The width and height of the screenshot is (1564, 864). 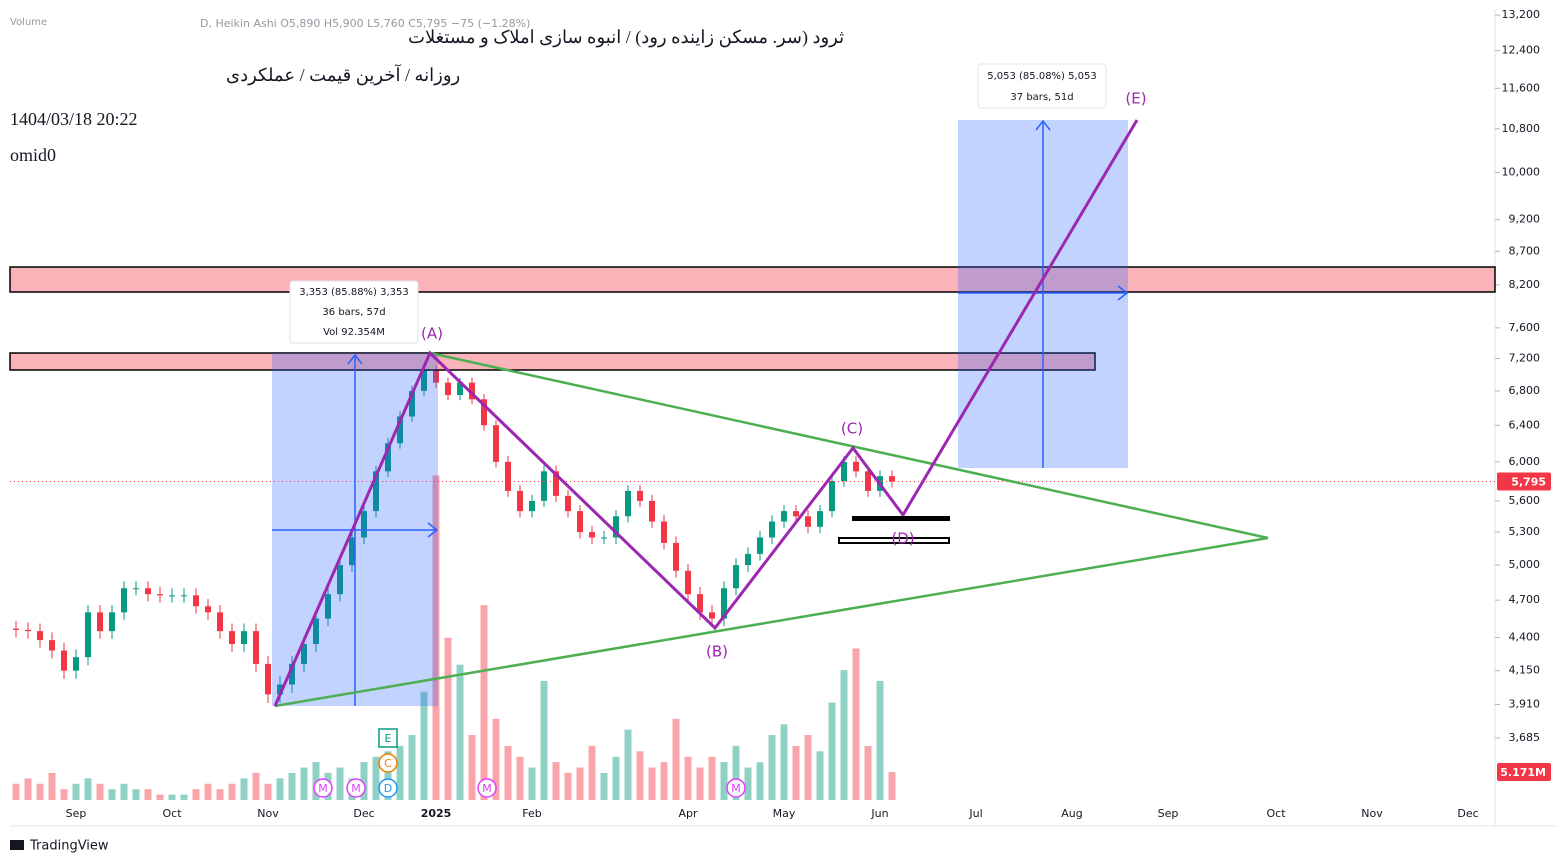 I want to click on timestamp: 1404/03/18 20:22, so click(x=74, y=119).